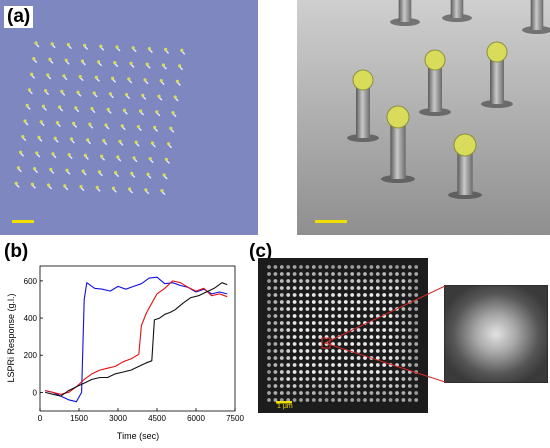 The width and height of the screenshot is (550, 448). What do you see at coordinates (285, 406) in the screenshot?
I see `scale-bar-label: 1 µm` at bounding box center [285, 406].